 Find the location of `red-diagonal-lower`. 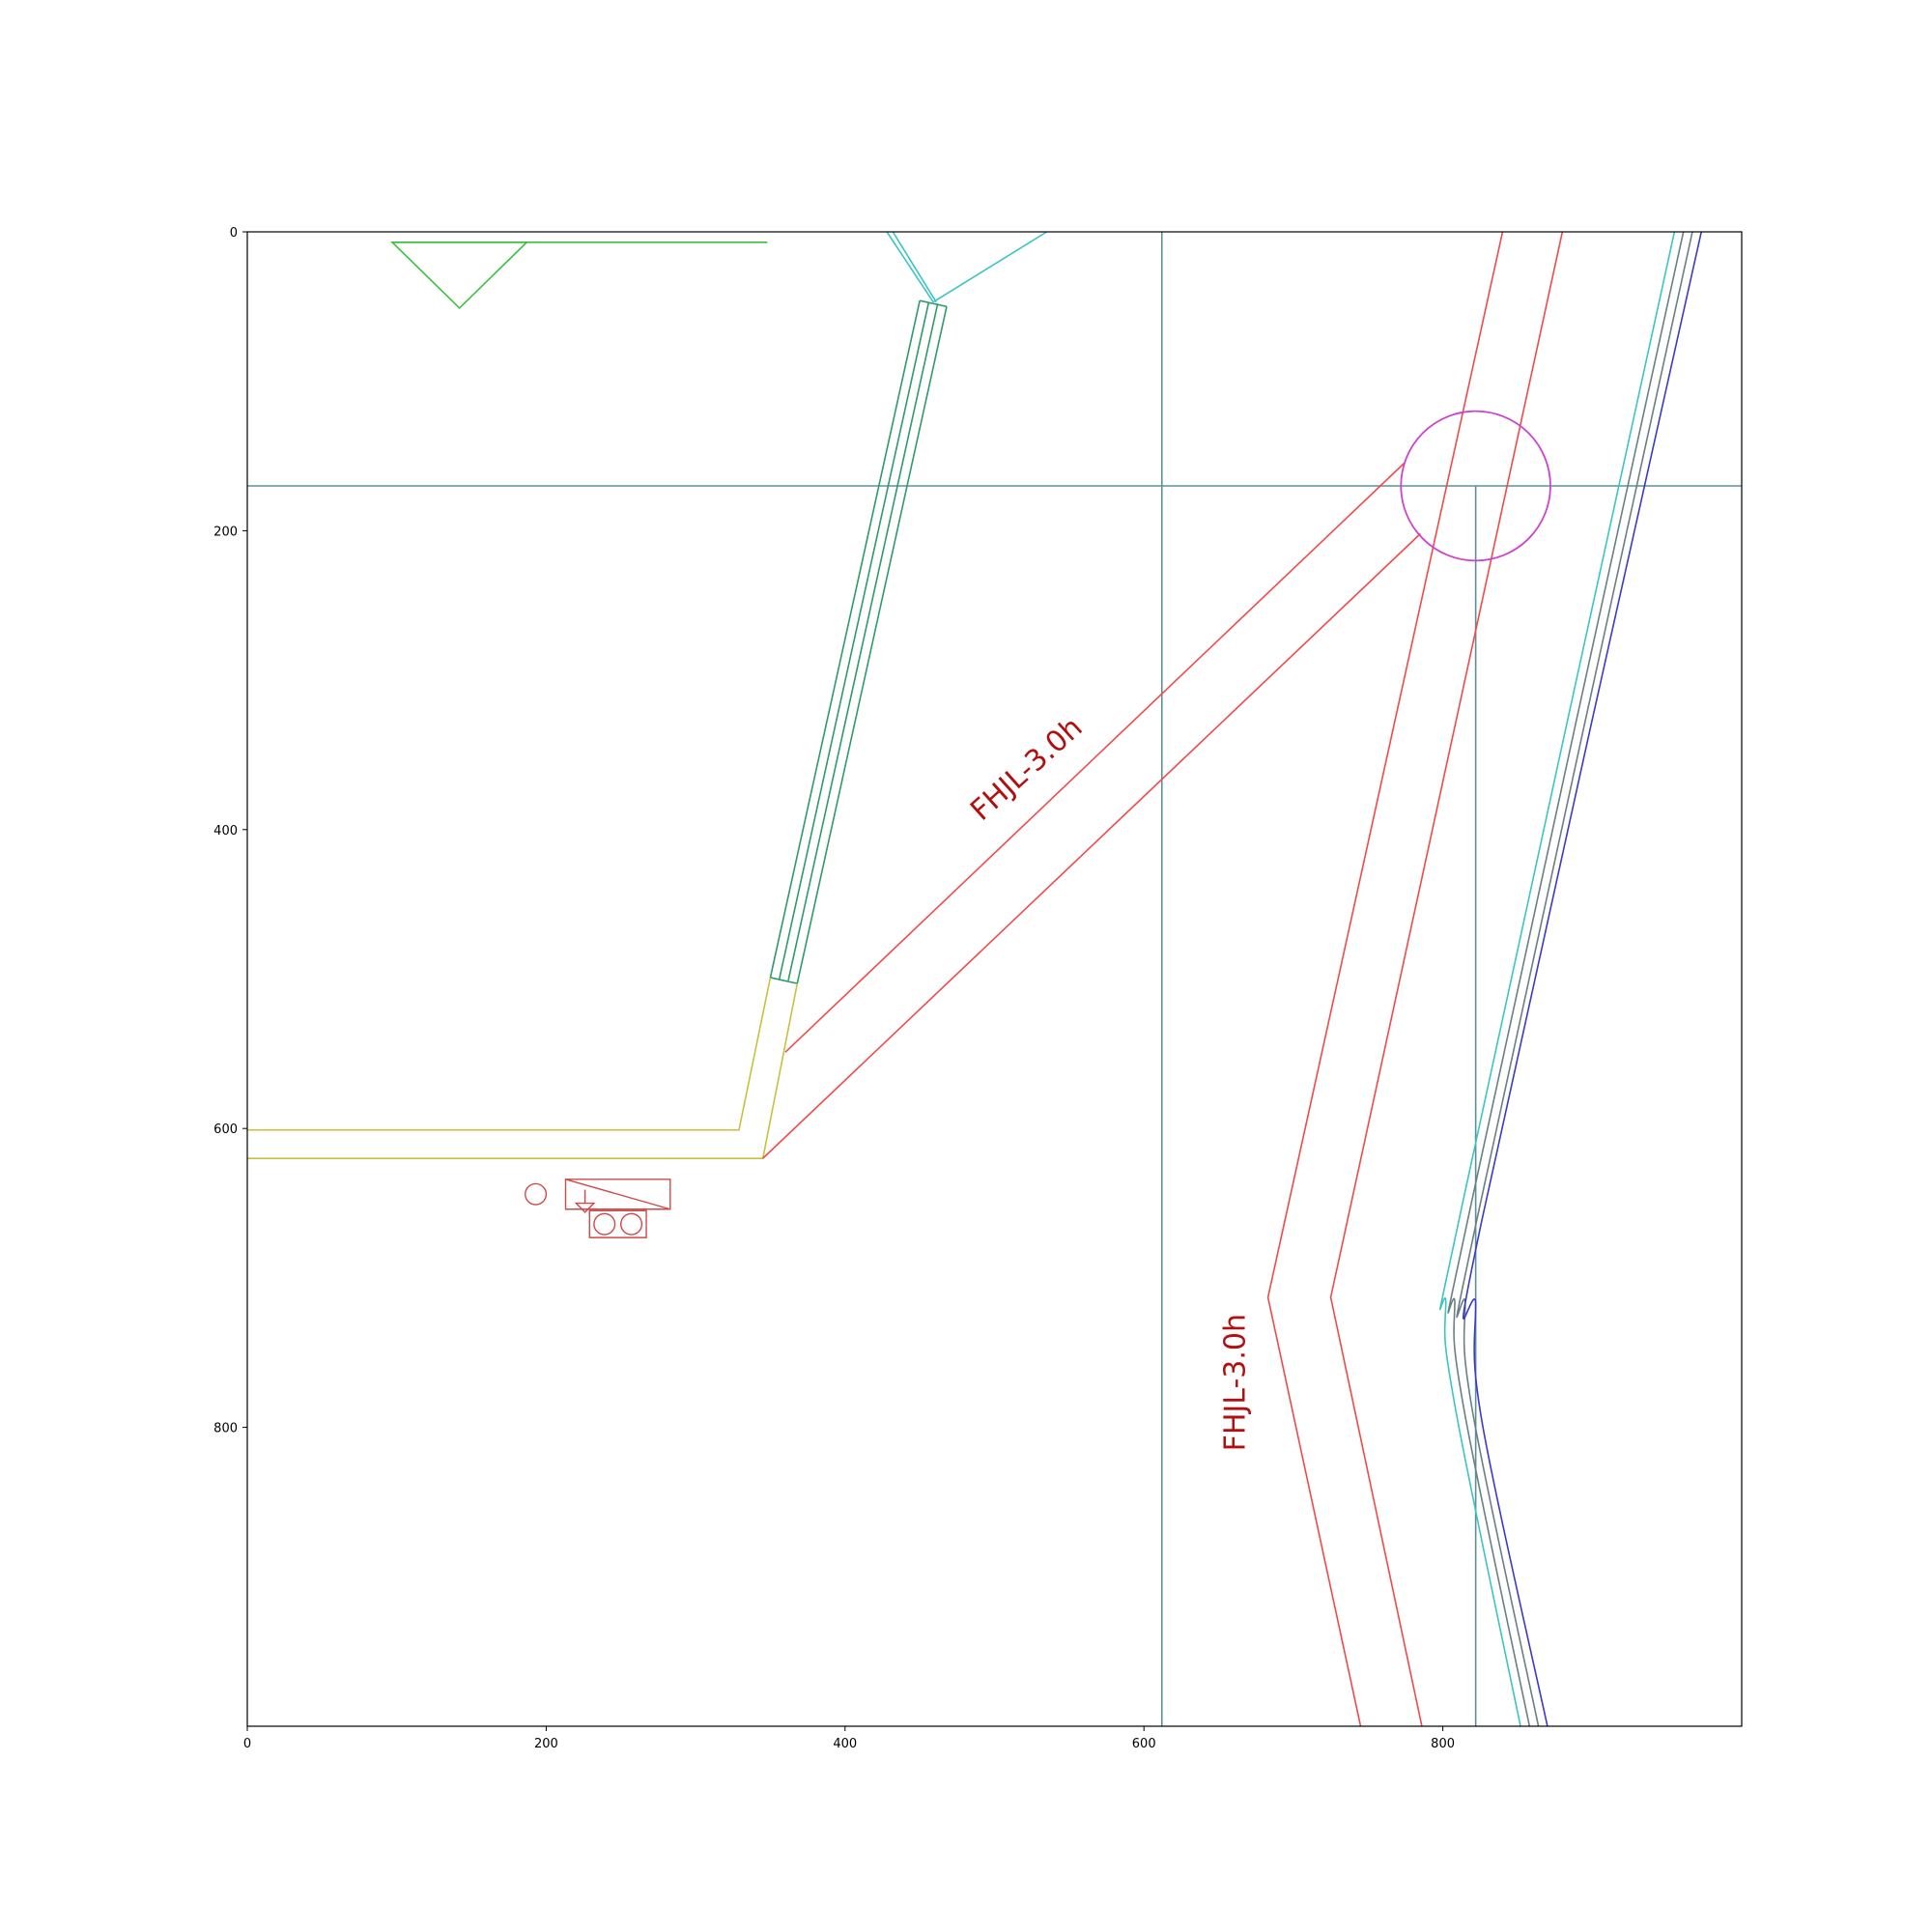

red-diagonal-lower is located at coordinates (1091, 845).